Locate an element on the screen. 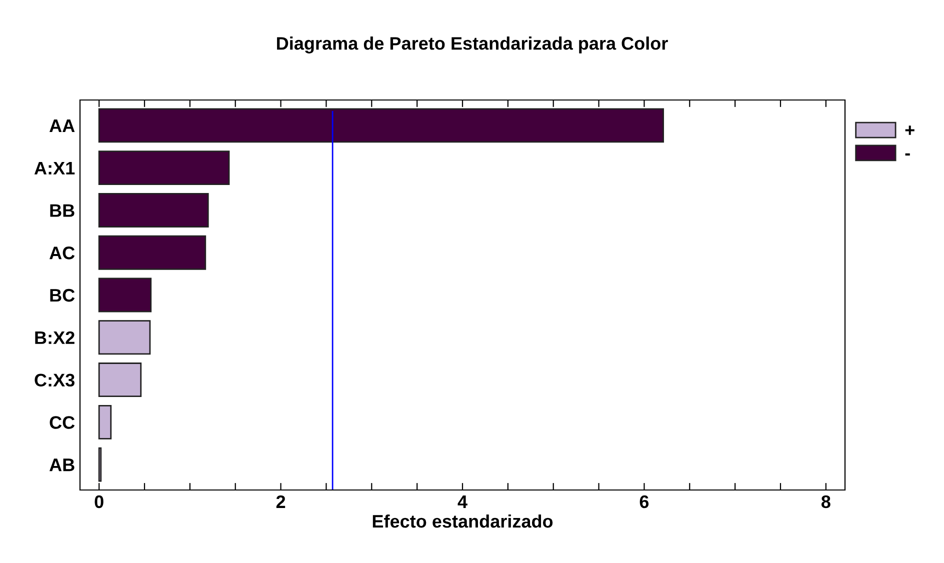 This screenshot has height=563, width=944. legend-label: - is located at coordinates (907, 154).